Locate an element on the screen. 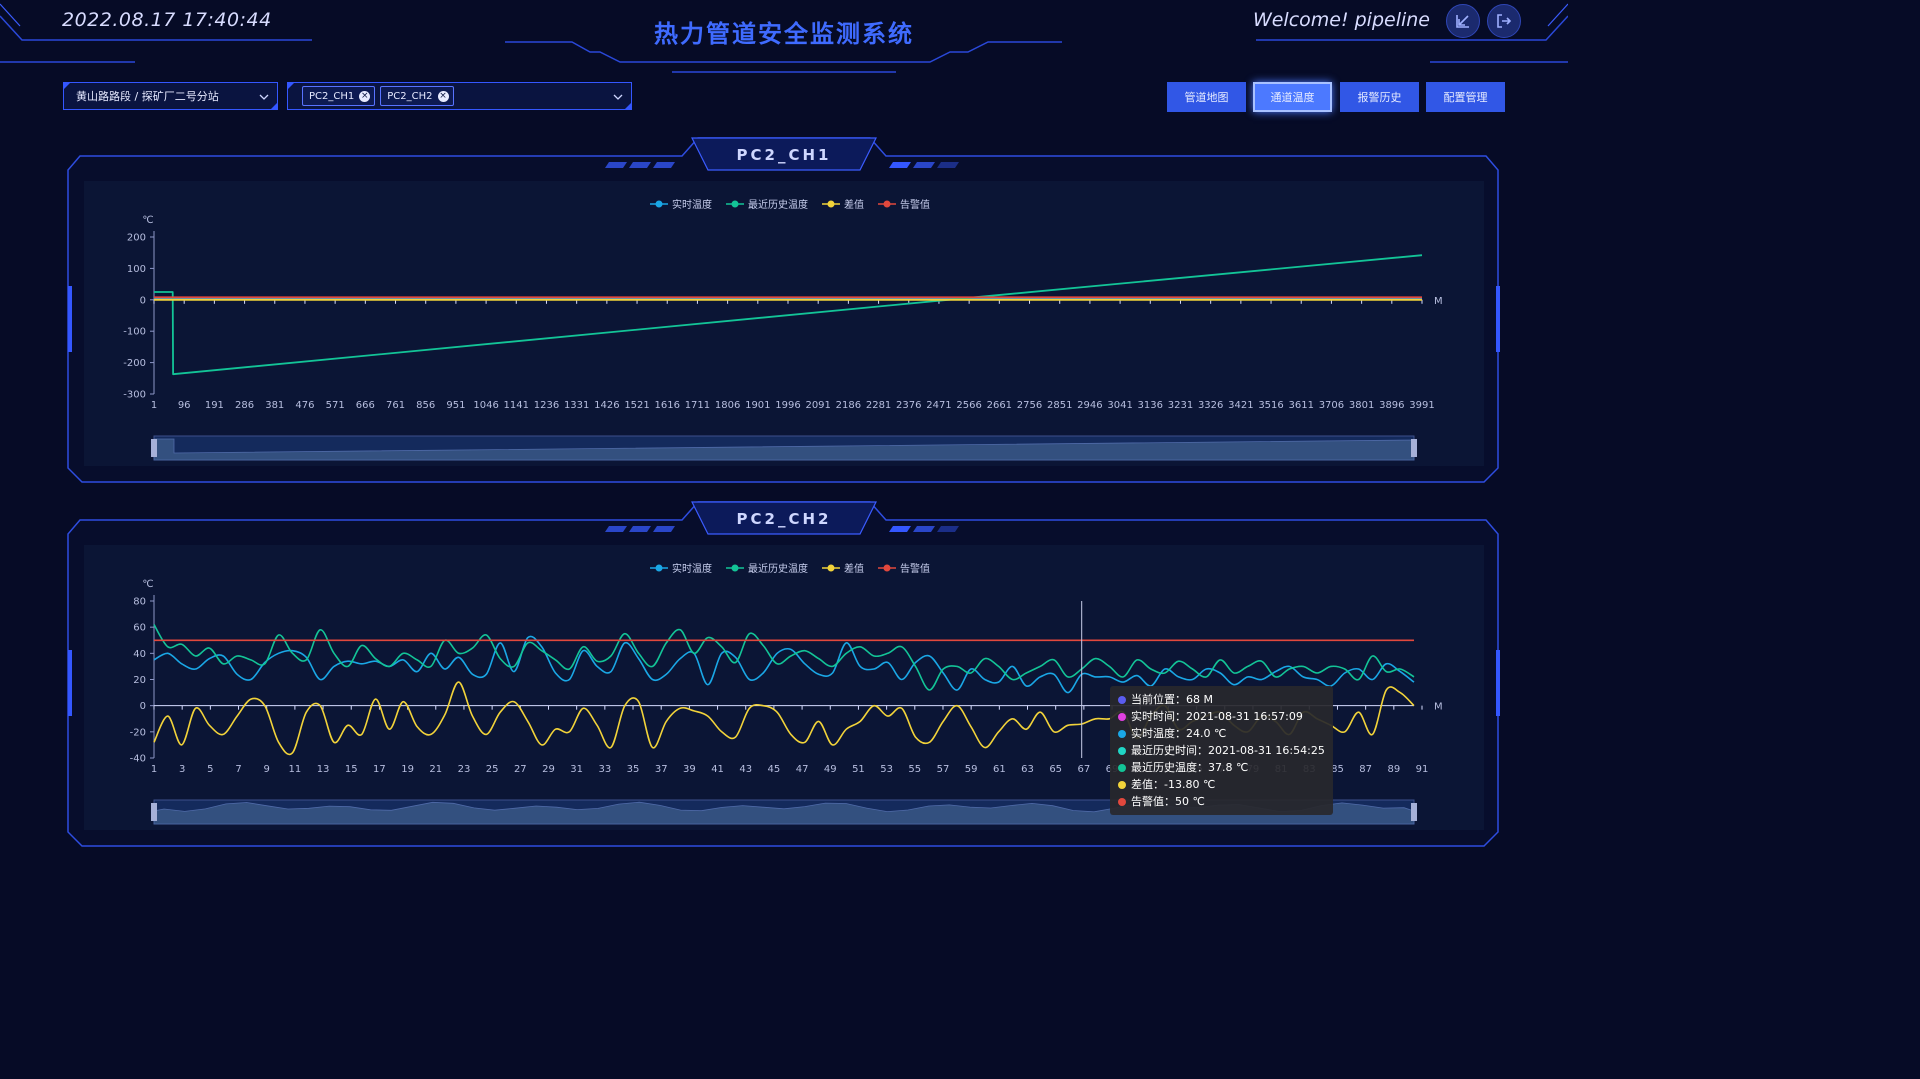 Image resolution: width=1920 pixels, height=1079 pixels. tooltip-text: 告警值：50 ℃ is located at coordinates (1168, 801).